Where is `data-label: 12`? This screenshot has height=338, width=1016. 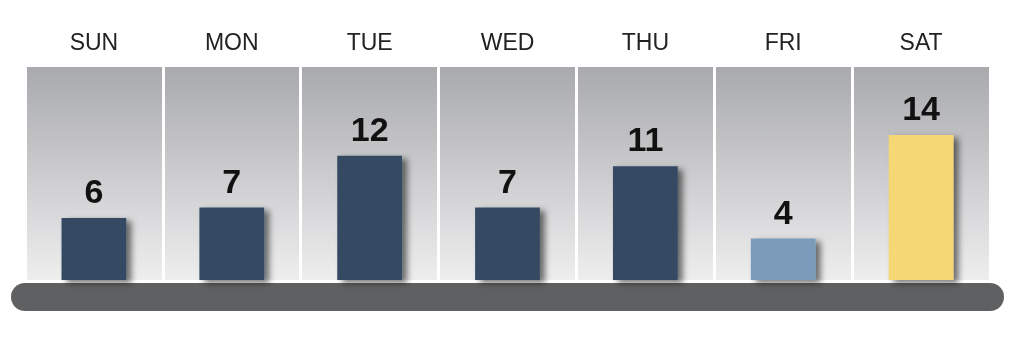 data-label: 12 is located at coordinates (369, 128).